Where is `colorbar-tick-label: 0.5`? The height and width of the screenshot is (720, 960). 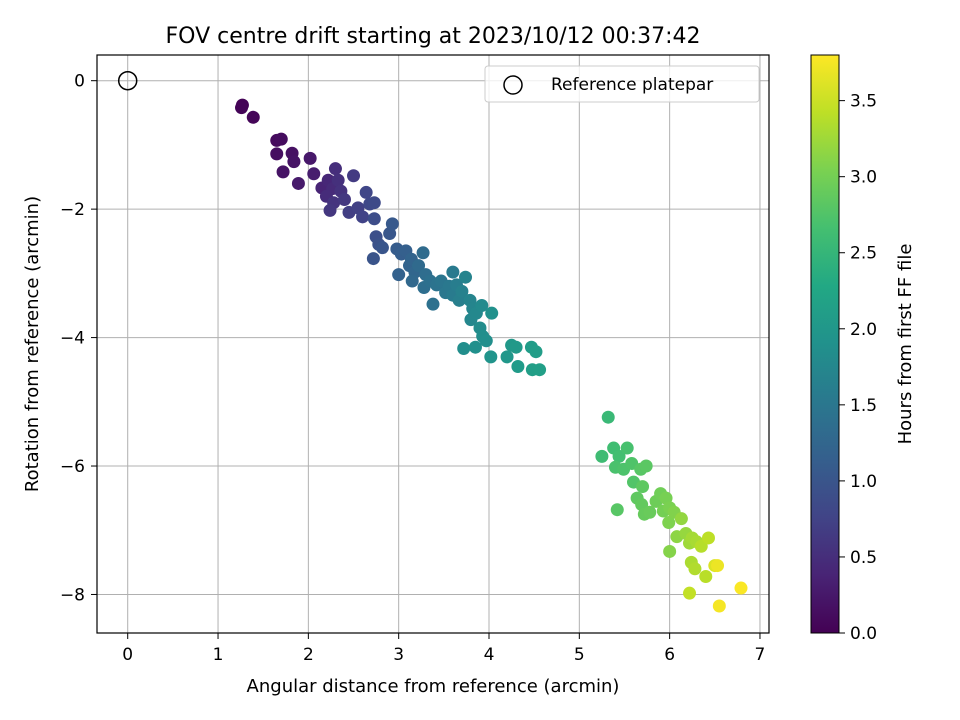 colorbar-tick-label: 0.5 is located at coordinates (863, 558).